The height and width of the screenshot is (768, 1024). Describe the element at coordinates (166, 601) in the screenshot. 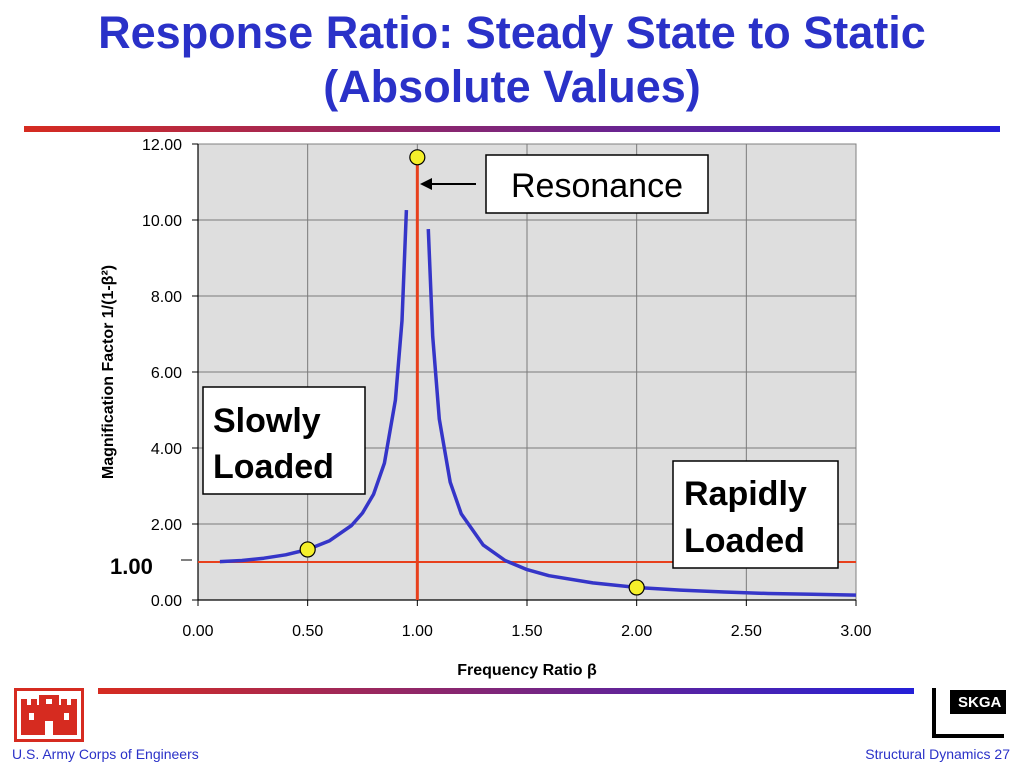

I see `y-tick-label: 0.00` at that location.